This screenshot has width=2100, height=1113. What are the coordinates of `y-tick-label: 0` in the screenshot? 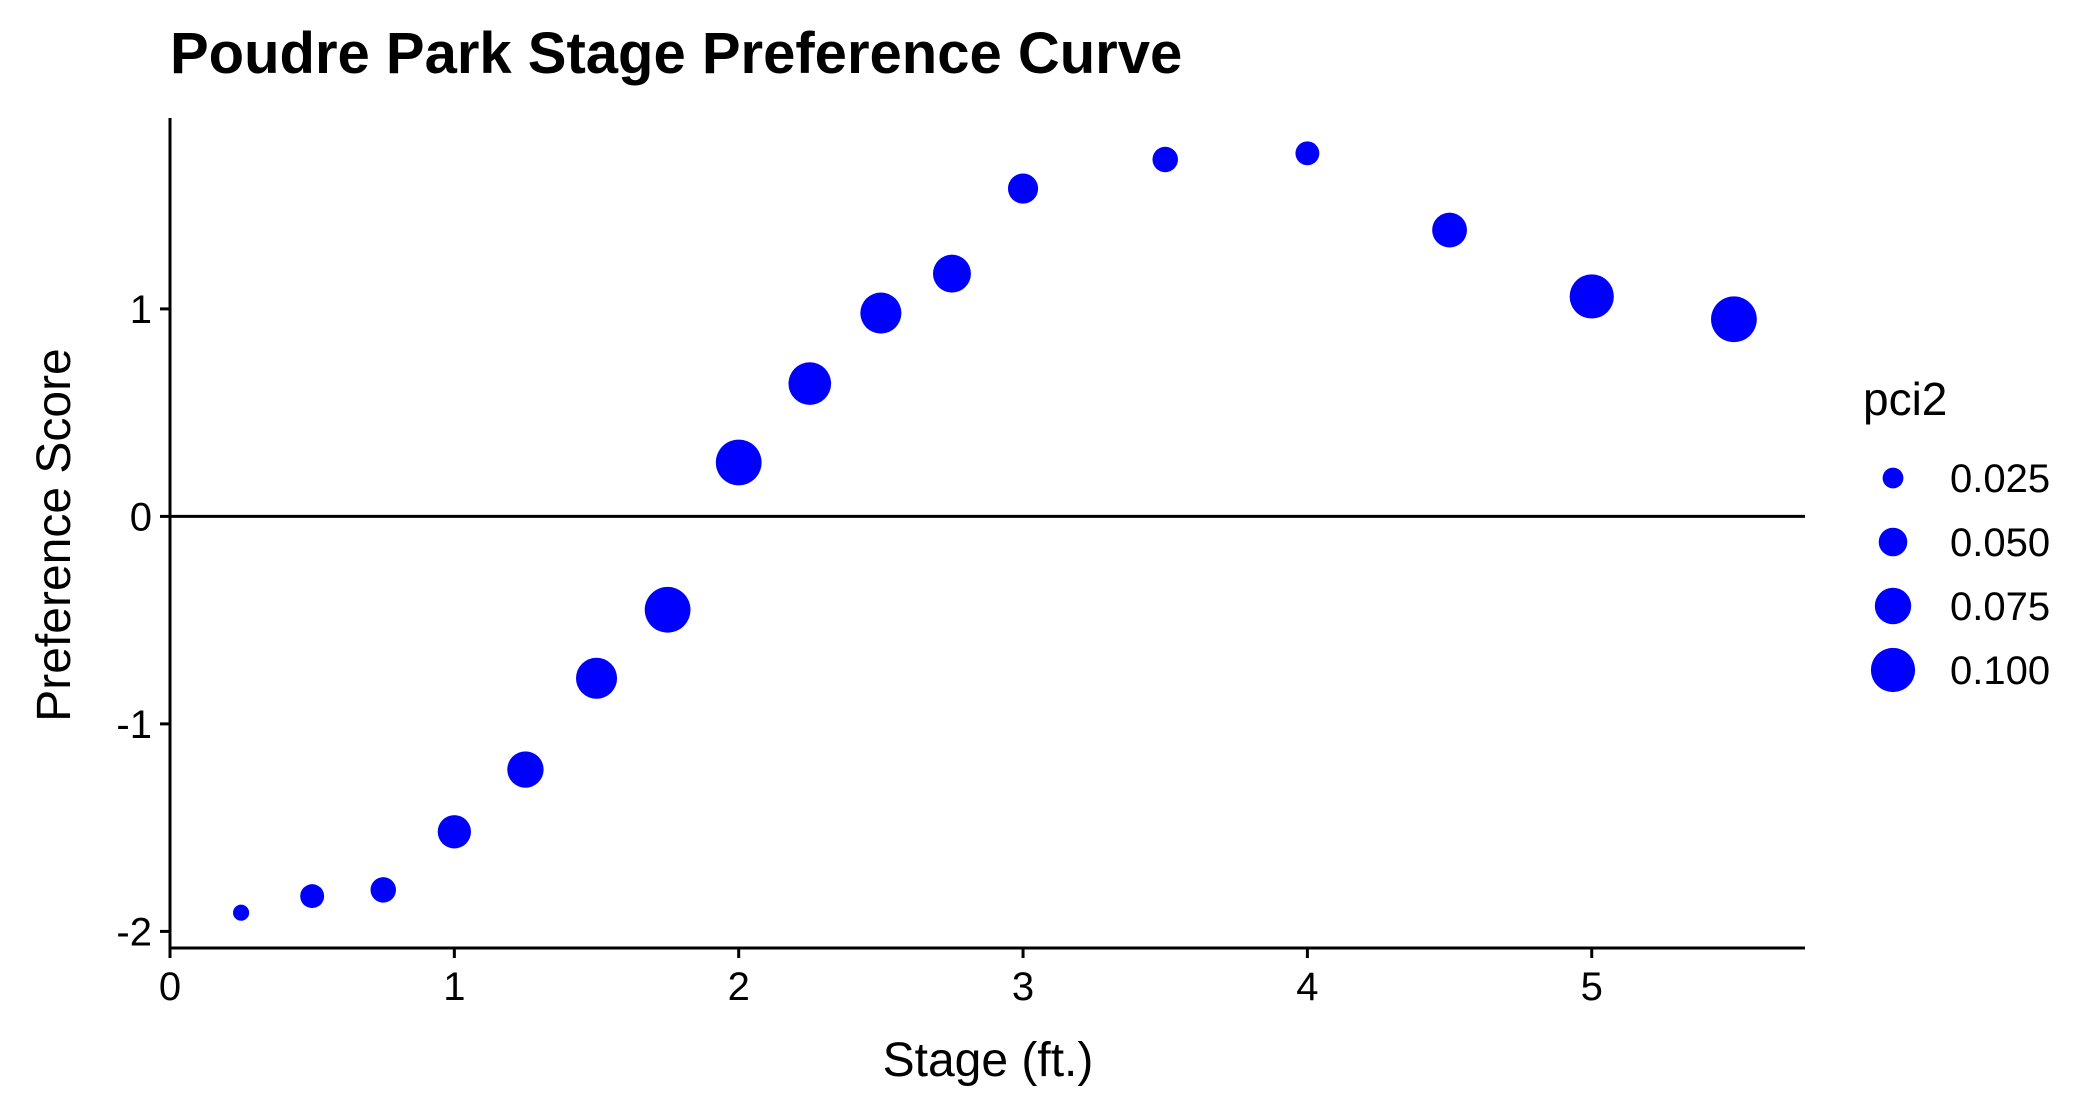 It's located at (141, 517).